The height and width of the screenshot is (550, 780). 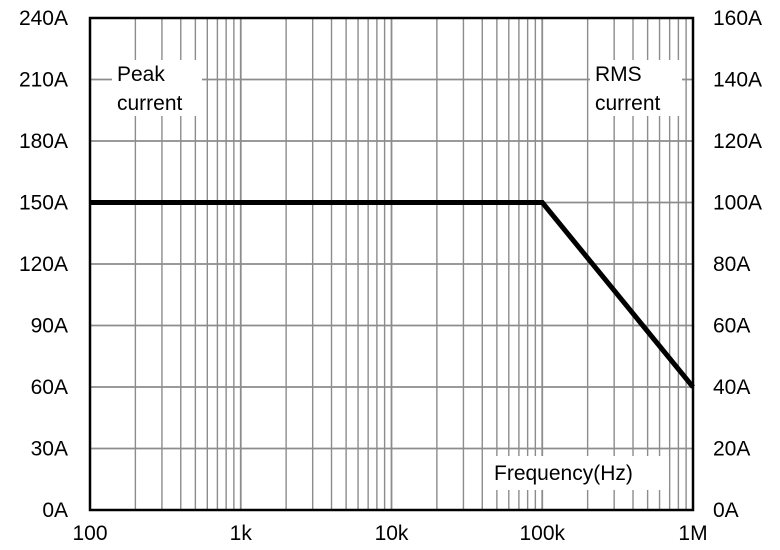 I want to click on left-y-tick-label: 240A, so click(x=43, y=18).